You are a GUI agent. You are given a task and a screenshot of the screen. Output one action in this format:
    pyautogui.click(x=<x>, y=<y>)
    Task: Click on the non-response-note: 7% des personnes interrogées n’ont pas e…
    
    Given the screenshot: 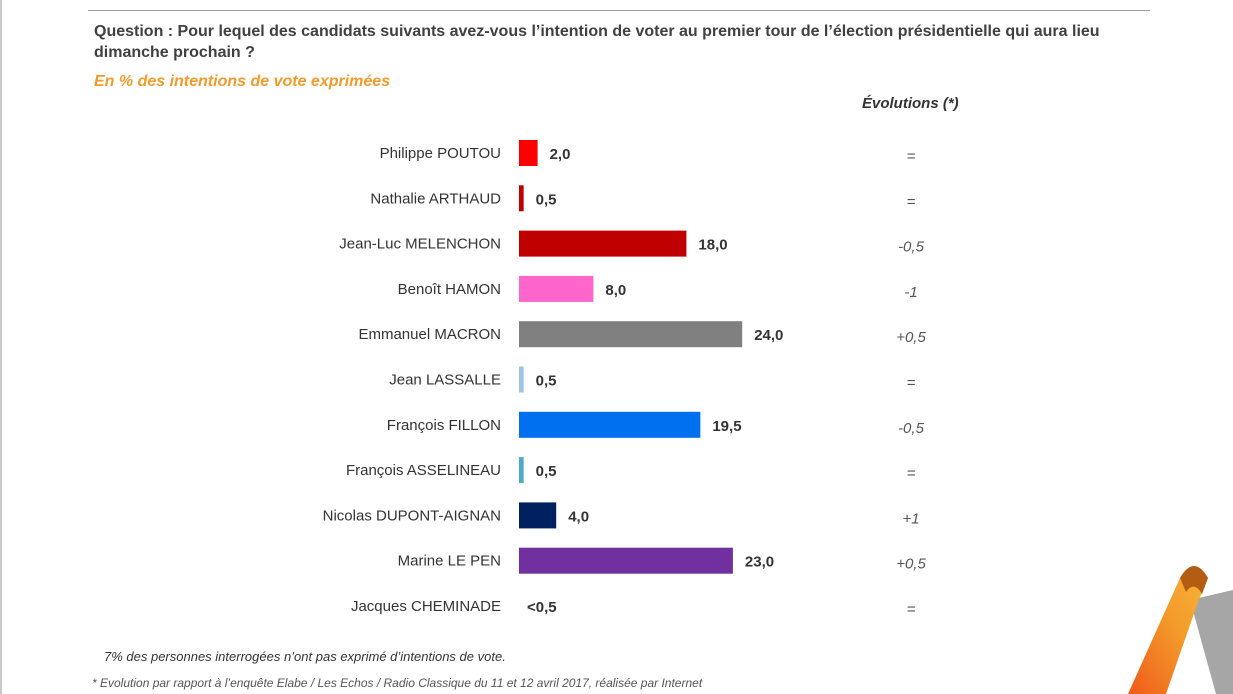 What is the action you would take?
    pyautogui.click(x=305, y=656)
    